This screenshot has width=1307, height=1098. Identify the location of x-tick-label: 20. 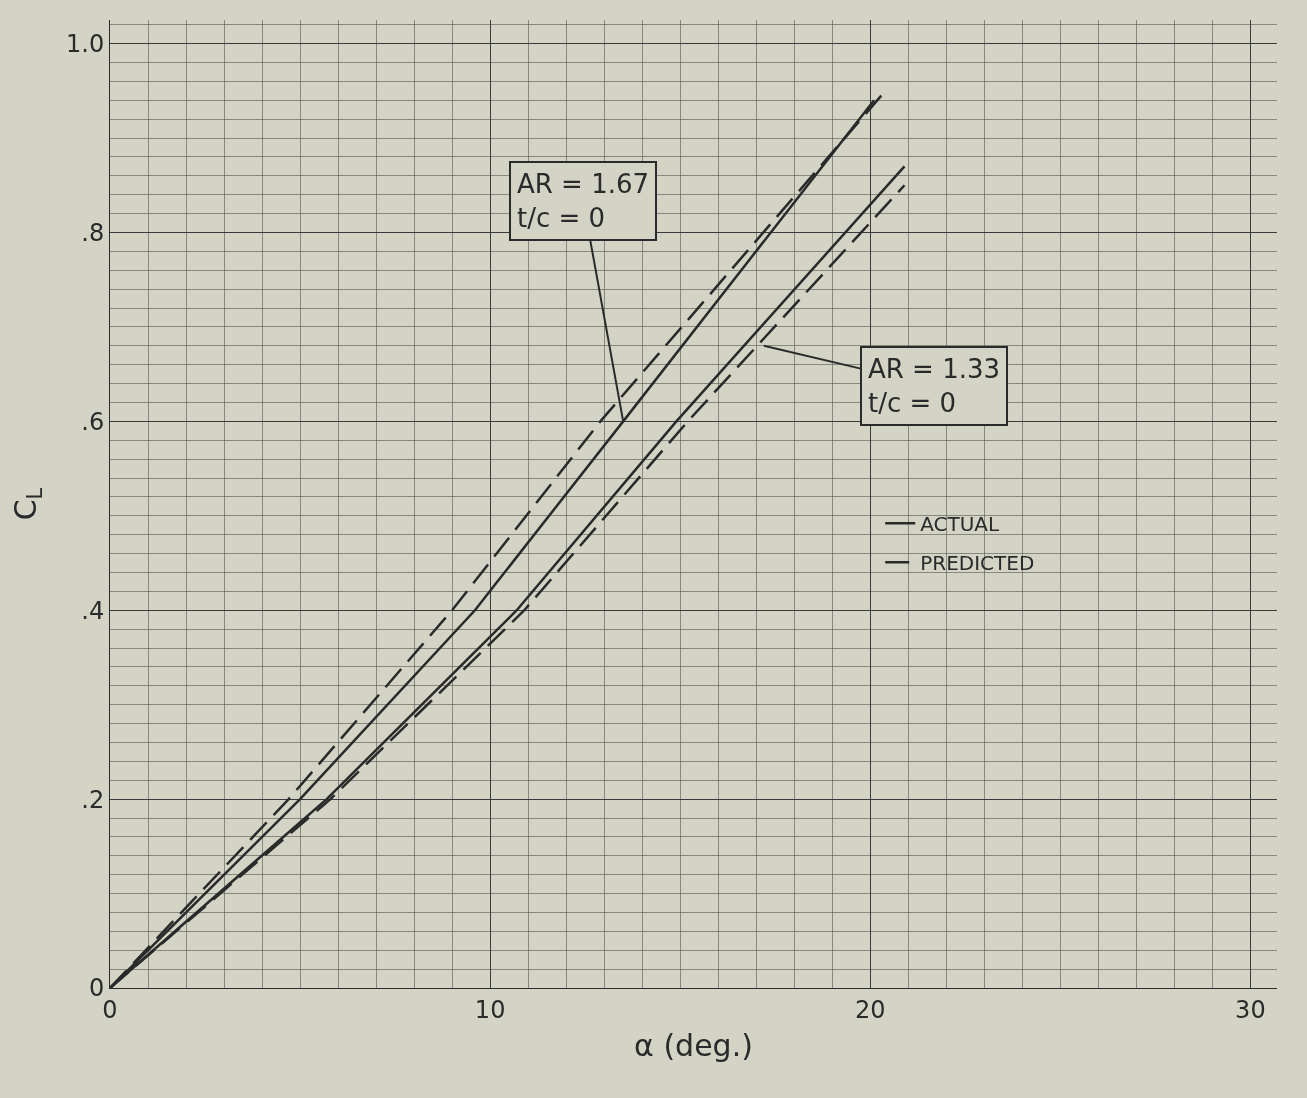
(870, 1009).